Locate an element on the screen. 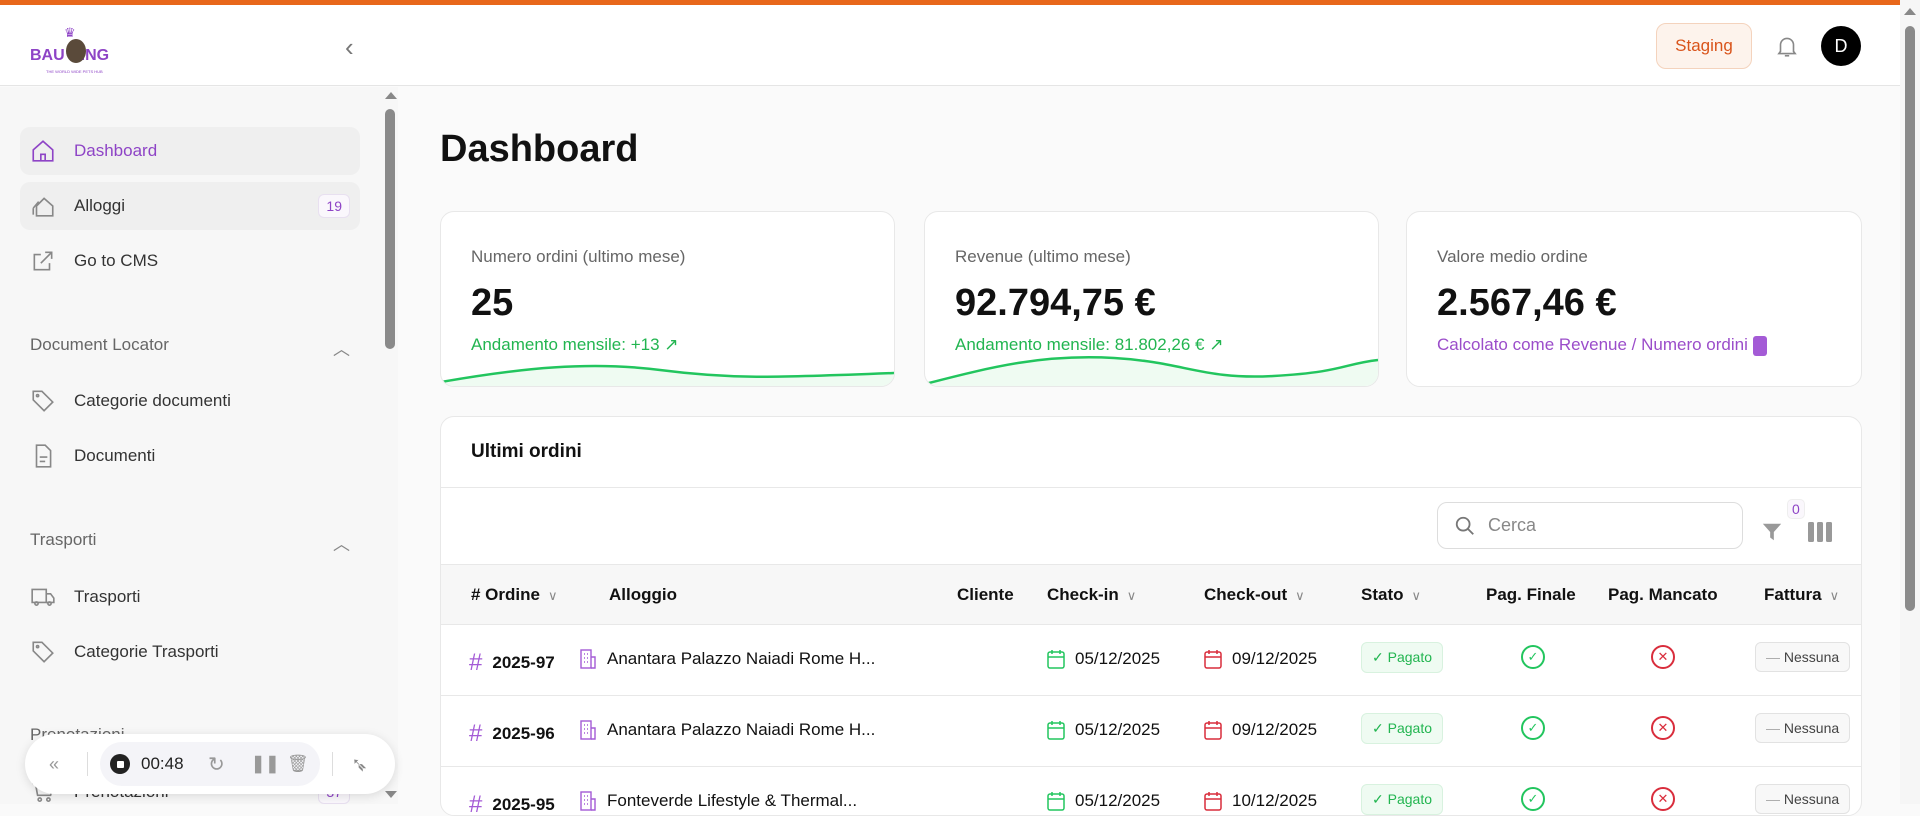 This screenshot has width=1920, height=816. column-header-stato: Stato ∨ is located at coordinates (1391, 595).